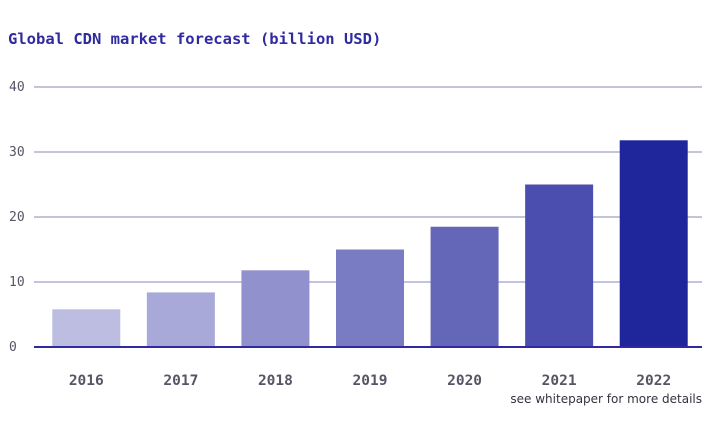 The width and height of the screenshot is (710, 446). I want to click on x-tick-label: 2016, so click(86, 381).